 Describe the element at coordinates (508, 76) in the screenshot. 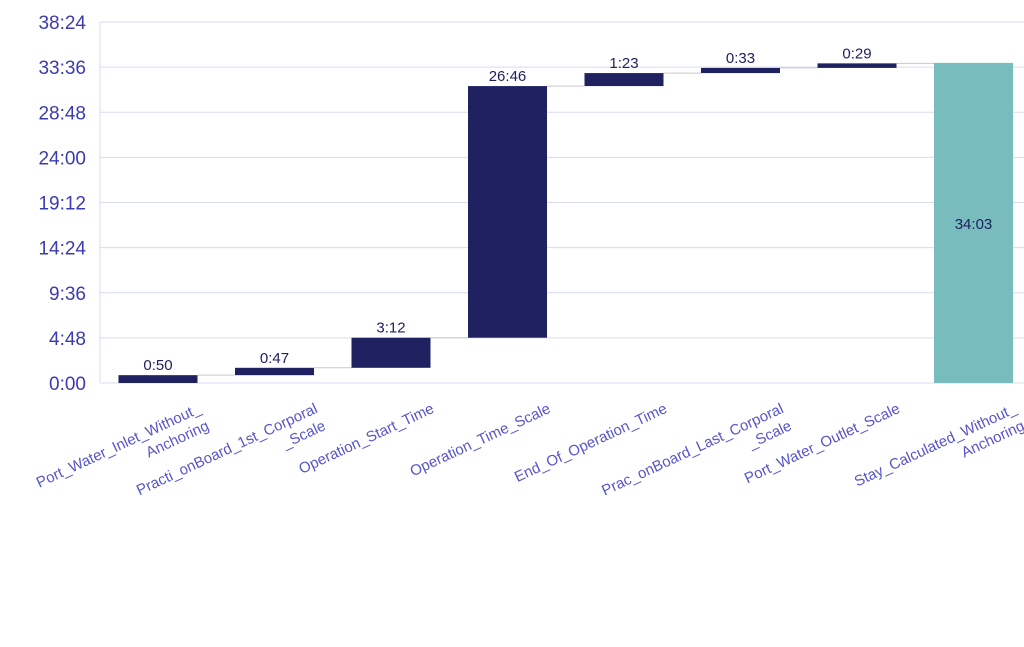

I see `data-label: 26:46` at that location.